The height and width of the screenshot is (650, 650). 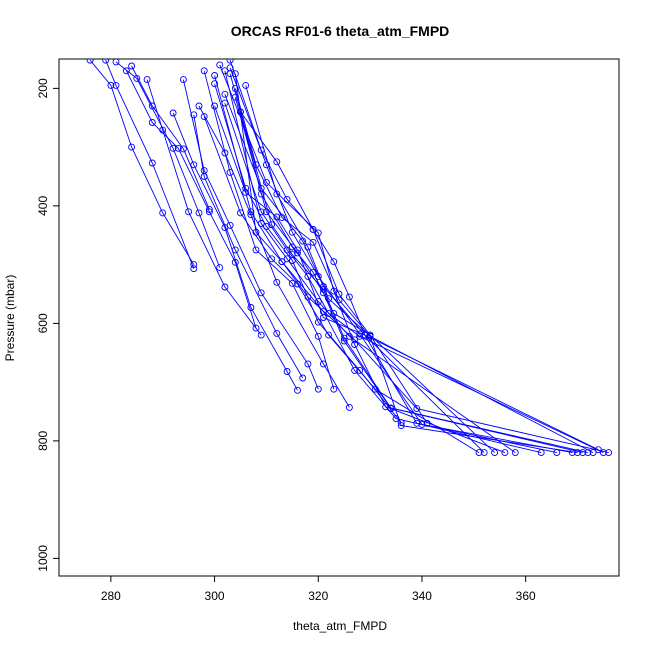 What do you see at coordinates (10, 318) in the screenshot?
I see `y-axis-label: Pressure (mbar)` at bounding box center [10, 318].